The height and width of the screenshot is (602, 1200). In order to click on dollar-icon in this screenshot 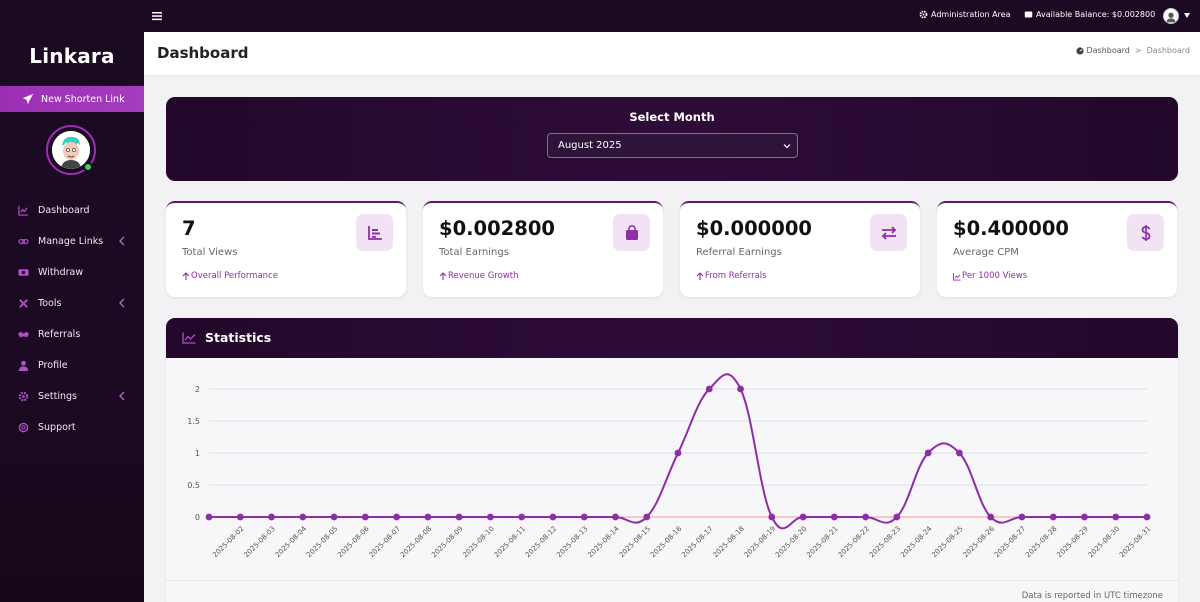, I will do `click(1145, 232)`.